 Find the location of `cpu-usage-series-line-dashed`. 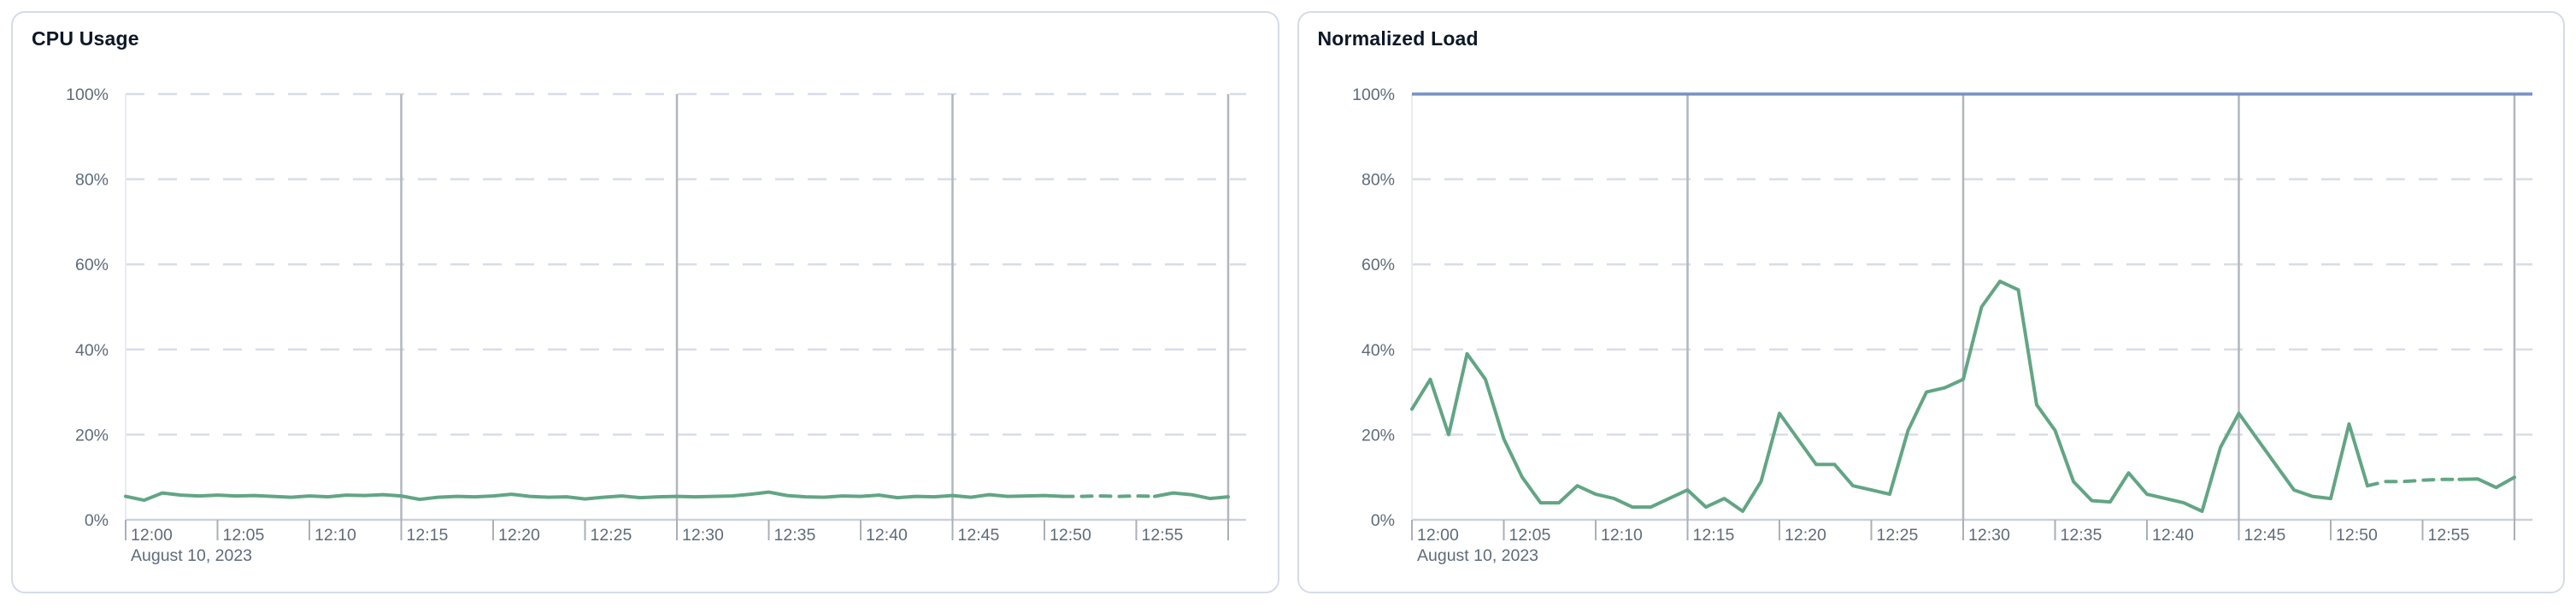

cpu-usage-series-line-dashed is located at coordinates (1108, 496).